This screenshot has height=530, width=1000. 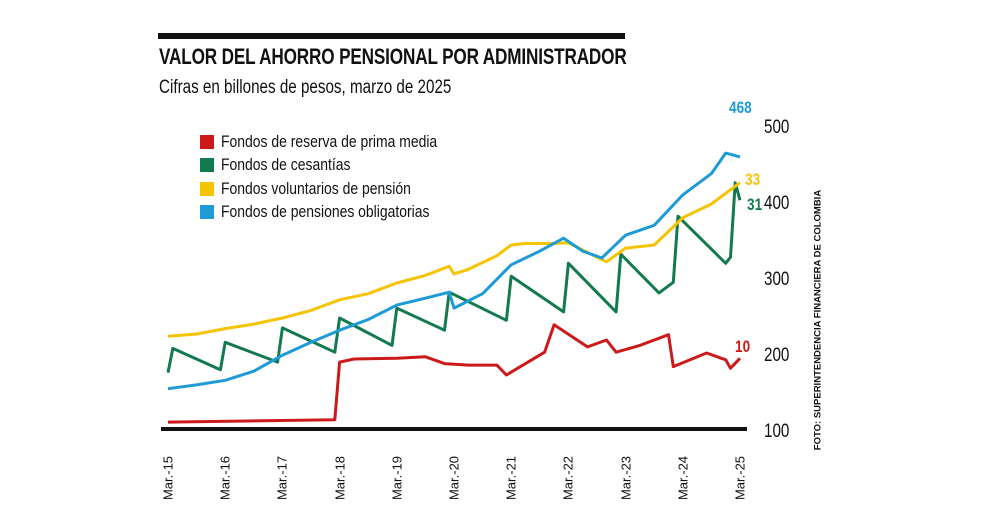 What do you see at coordinates (777, 203) in the screenshot?
I see `y-tick-label: 400` at bounding box center [777, 203].